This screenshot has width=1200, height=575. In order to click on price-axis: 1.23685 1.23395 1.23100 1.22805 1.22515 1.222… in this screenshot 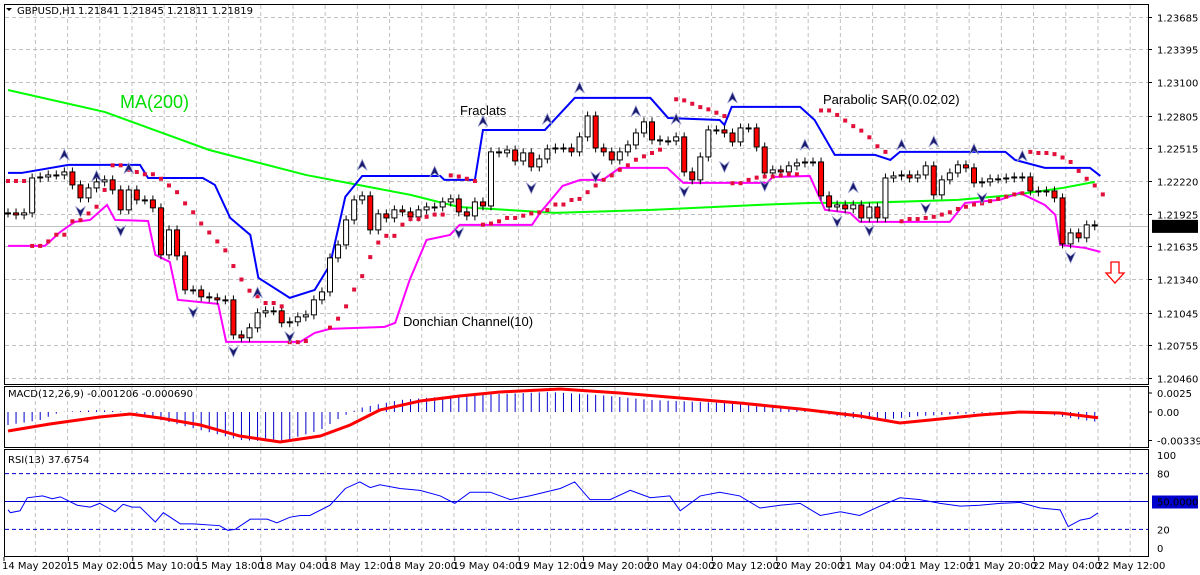, I will do `click(1174, 284)`.